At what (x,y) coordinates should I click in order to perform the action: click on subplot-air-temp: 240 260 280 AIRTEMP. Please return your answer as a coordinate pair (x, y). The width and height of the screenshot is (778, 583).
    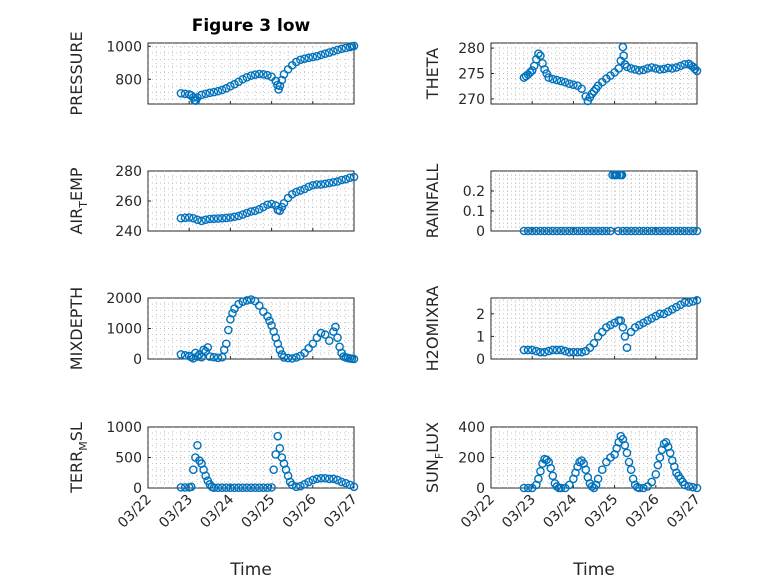
    Looking at the image, I should click on (213, 202).